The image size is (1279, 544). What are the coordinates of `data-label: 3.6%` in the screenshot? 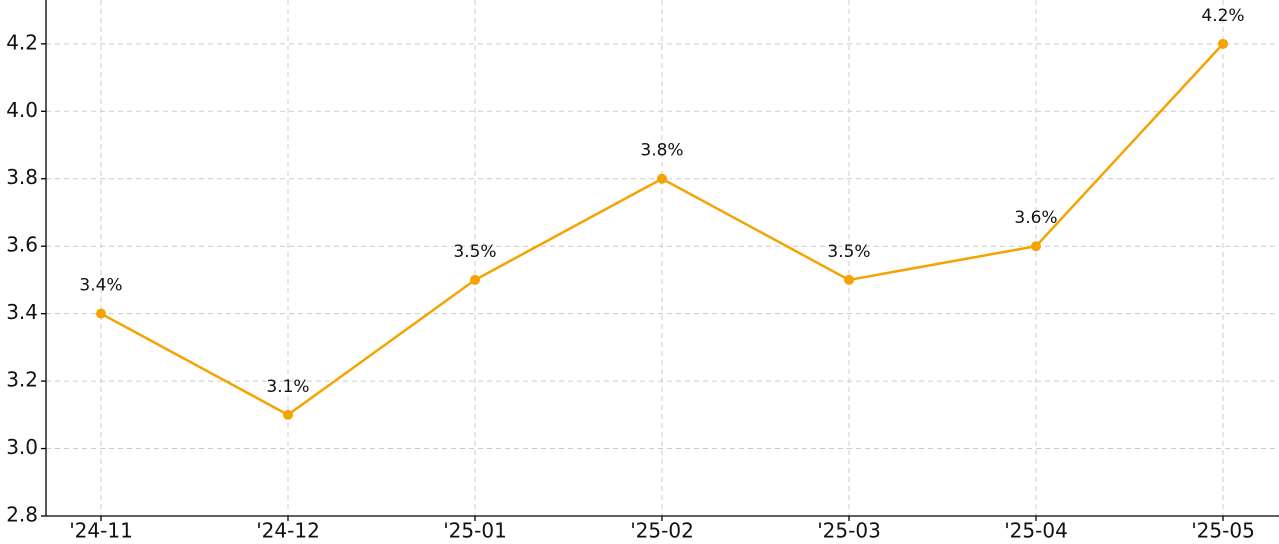 It's located at (1035, 218).